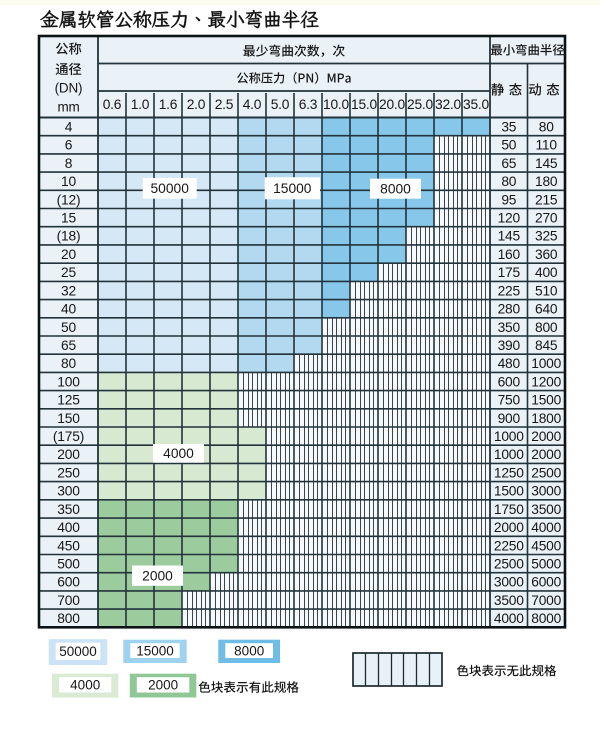 The width and height of the screenshot is (600, 743). What do you see at coordinates (308, 104) in the screenshot?
I see `svg-text: 6.3` at bounding box center [308, 104].